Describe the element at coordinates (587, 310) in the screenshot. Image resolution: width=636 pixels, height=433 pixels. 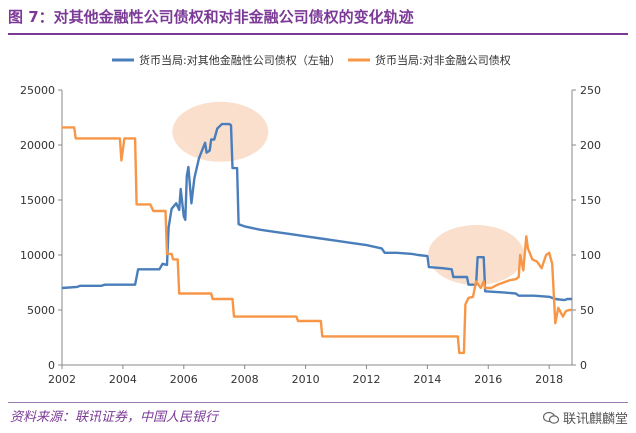
I see `y-right-tick-label: 50` at that location.